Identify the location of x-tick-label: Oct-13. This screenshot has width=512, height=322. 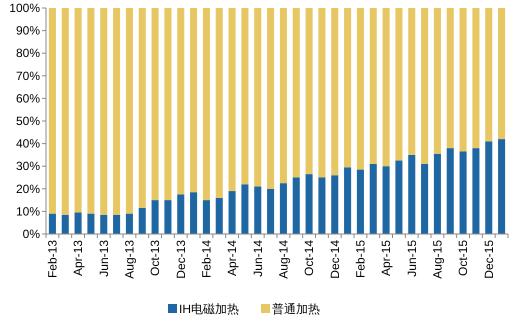
(155, 258).